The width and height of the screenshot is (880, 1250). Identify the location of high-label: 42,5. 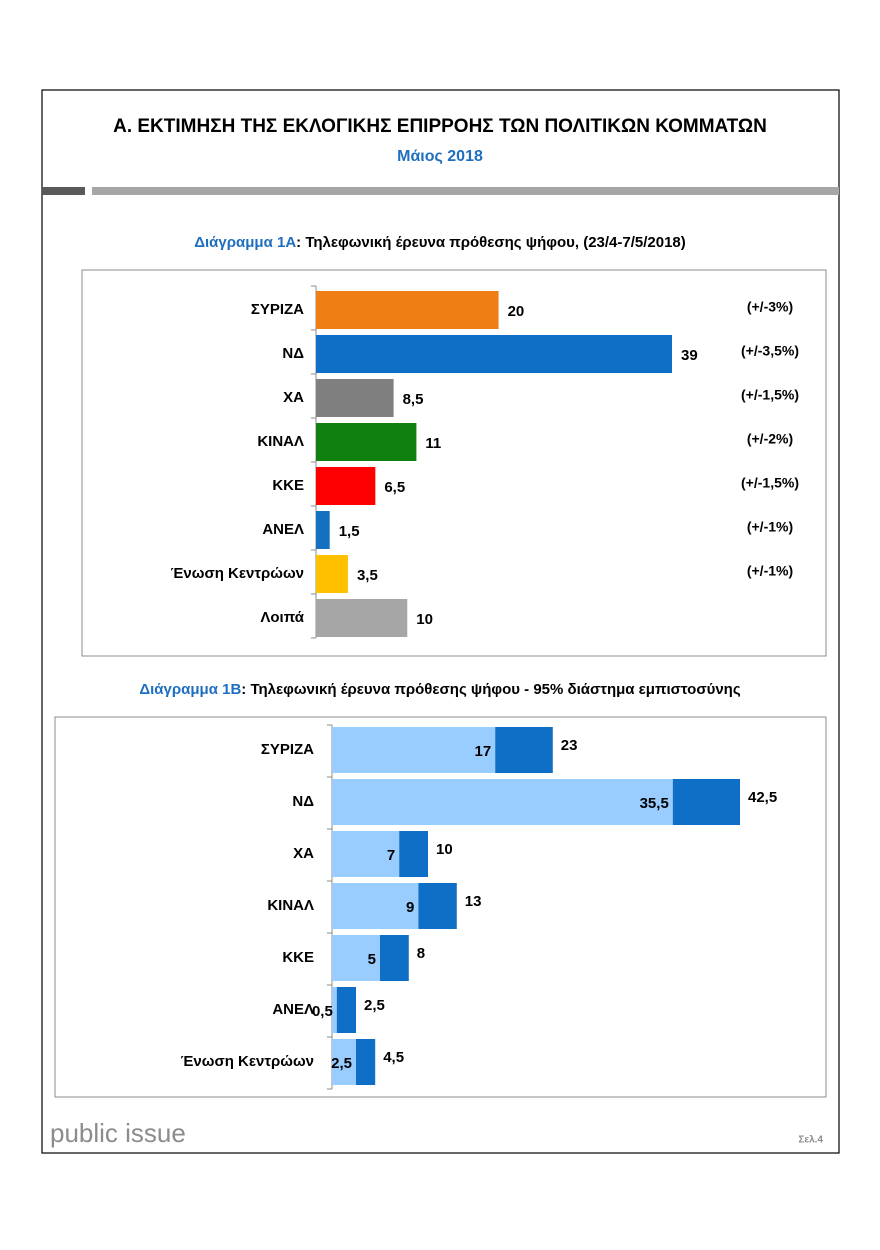
(762, 797).